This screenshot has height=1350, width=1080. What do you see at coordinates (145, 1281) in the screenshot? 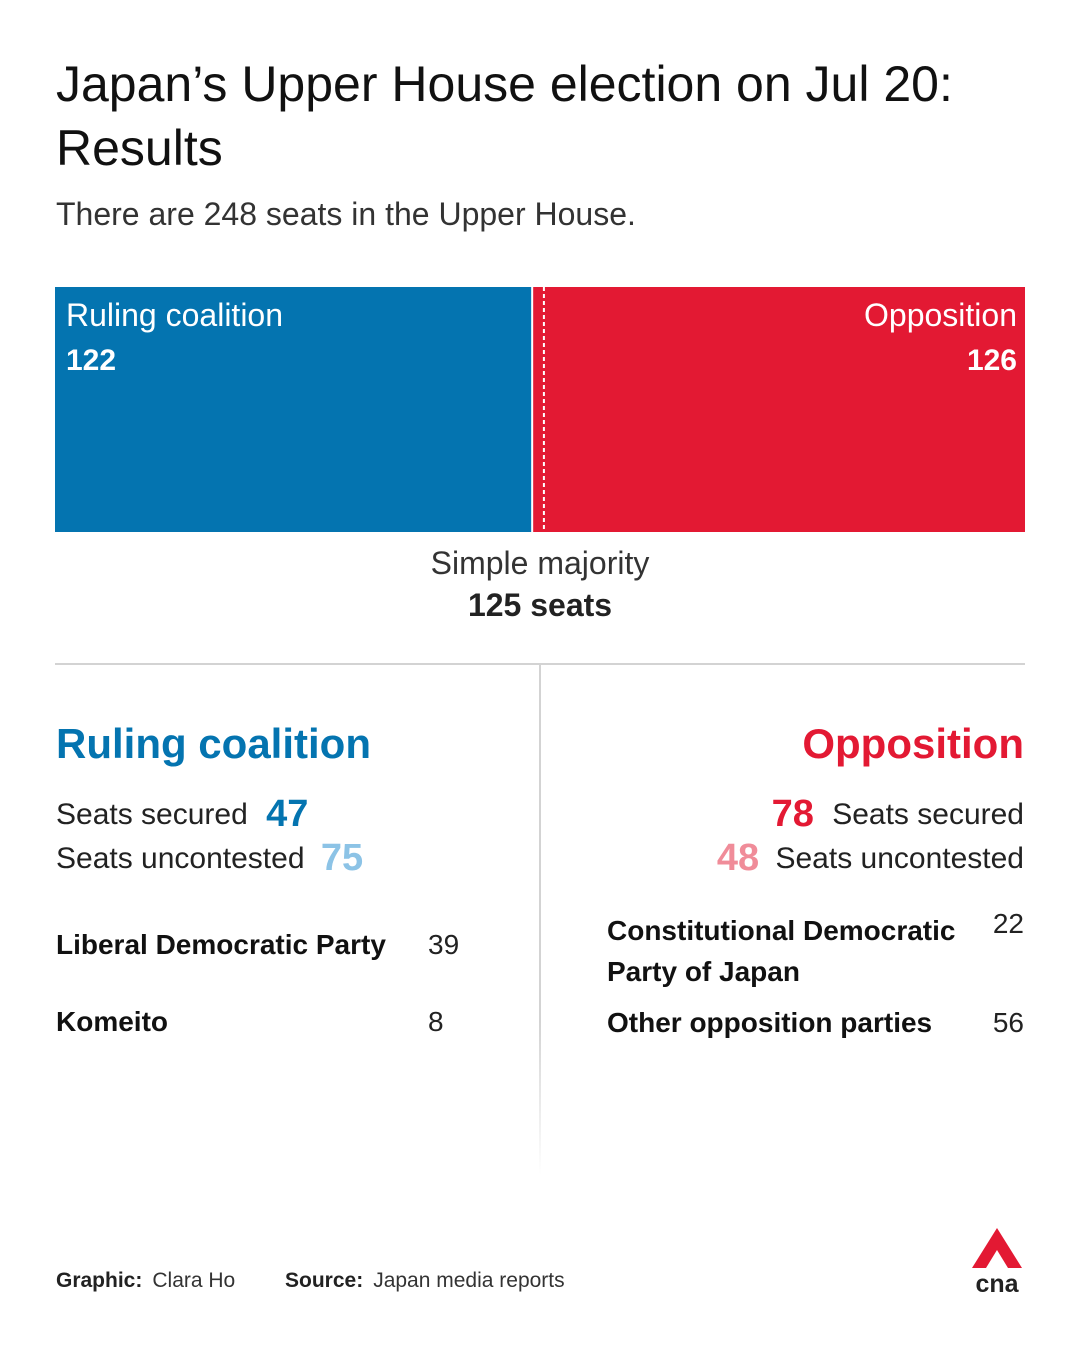
I see `graphic-credit: Graphic: Clara Ho` at bounding box center [145, 1281].